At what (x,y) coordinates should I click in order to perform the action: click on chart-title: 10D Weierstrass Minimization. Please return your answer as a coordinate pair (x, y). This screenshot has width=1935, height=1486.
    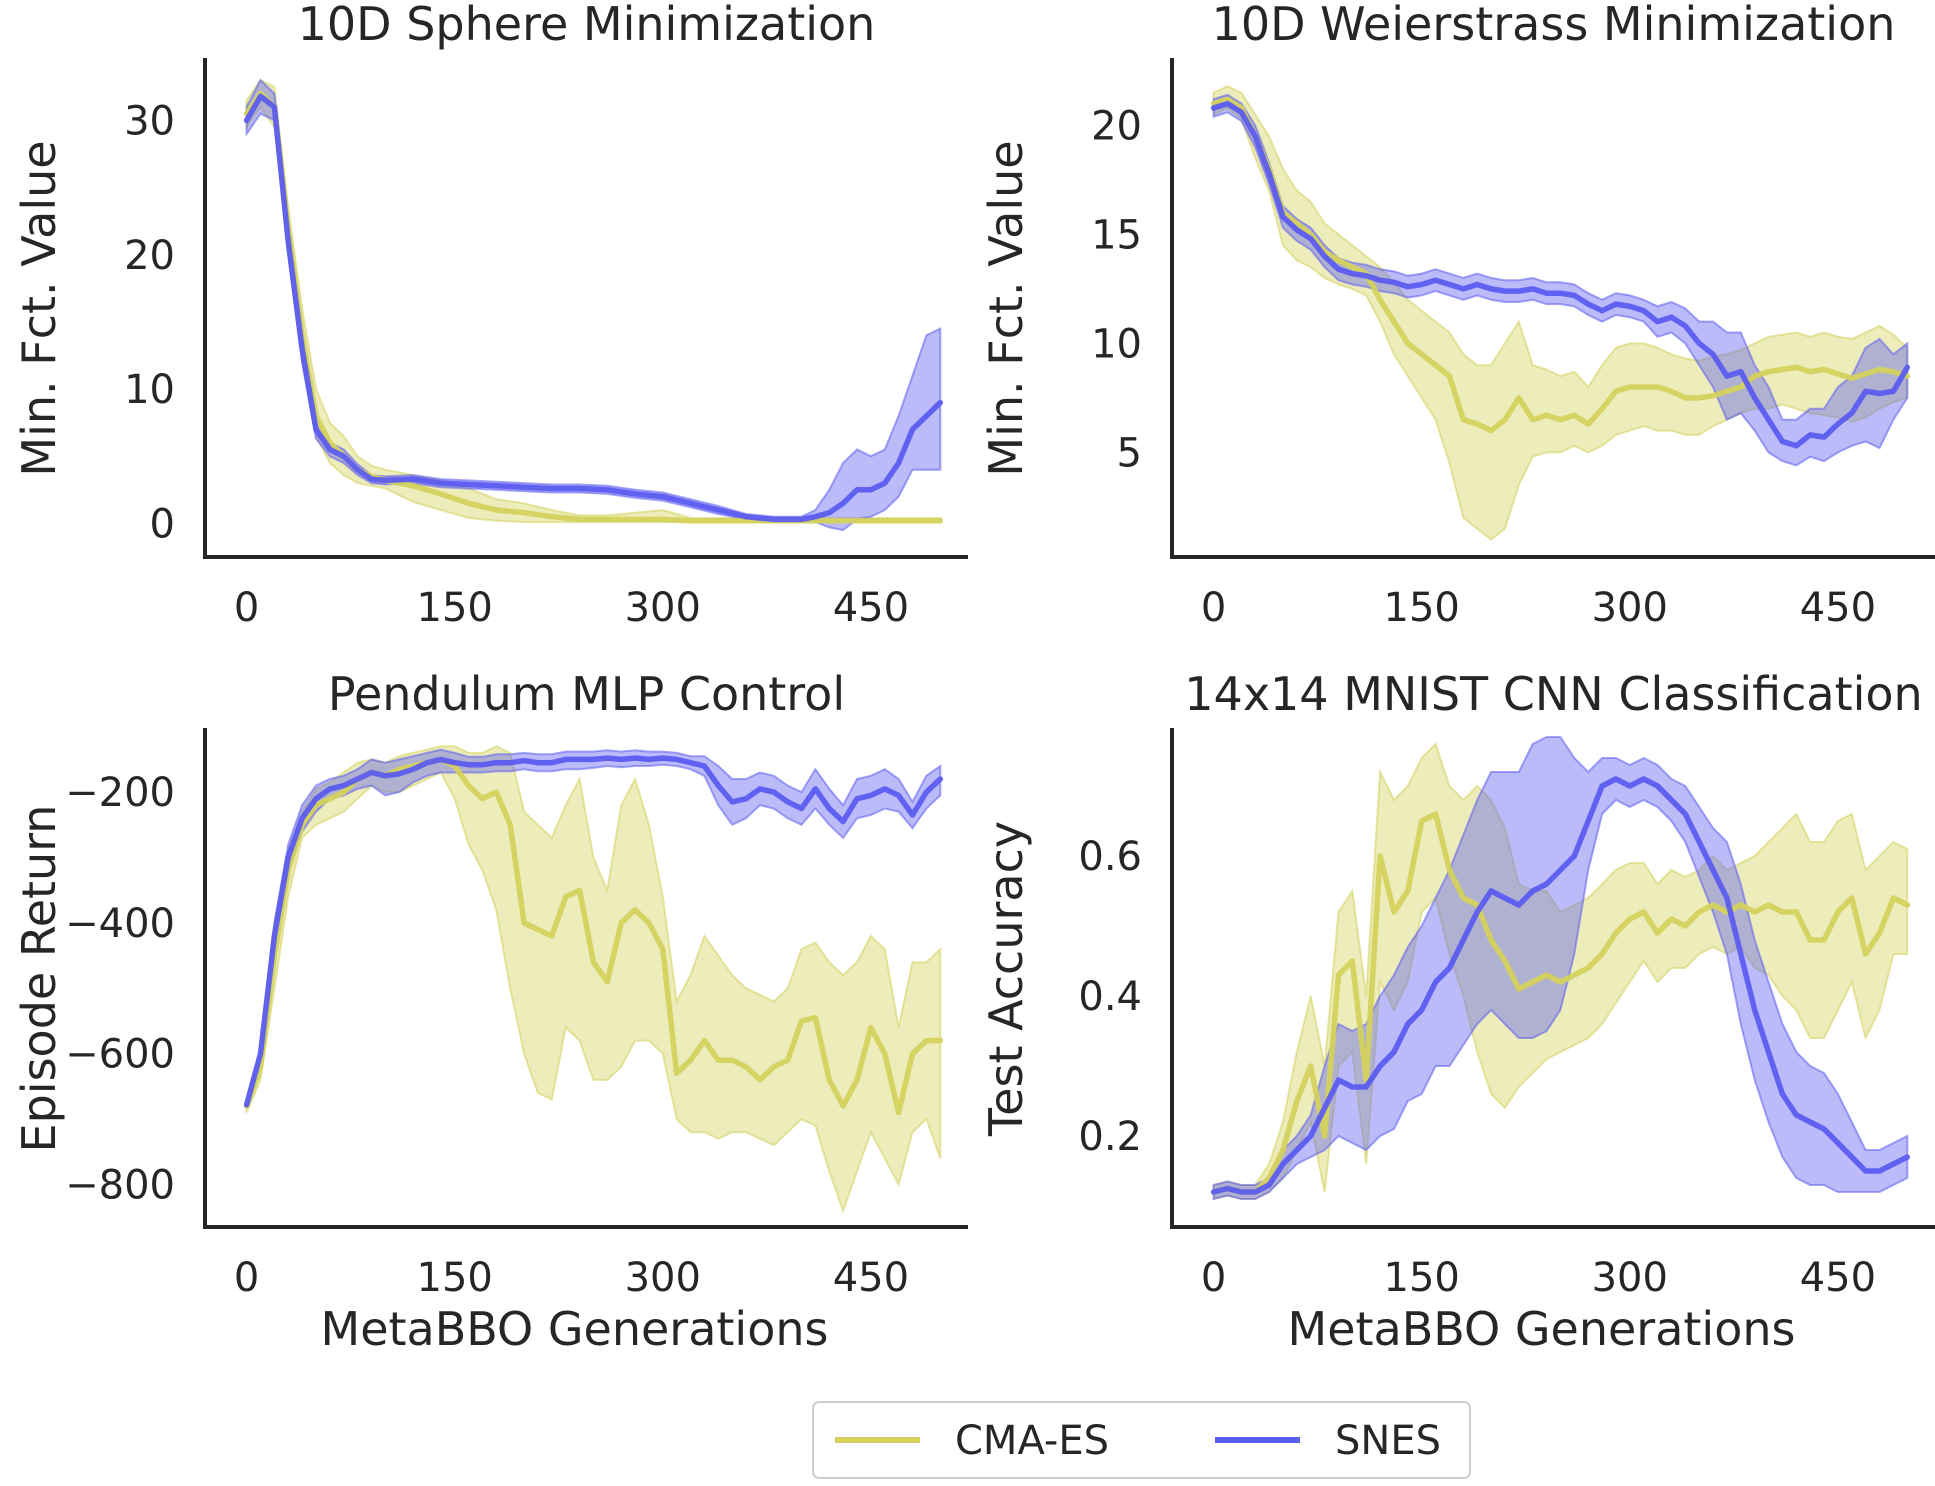
    Looking at the image, I should click on (1554, 25).